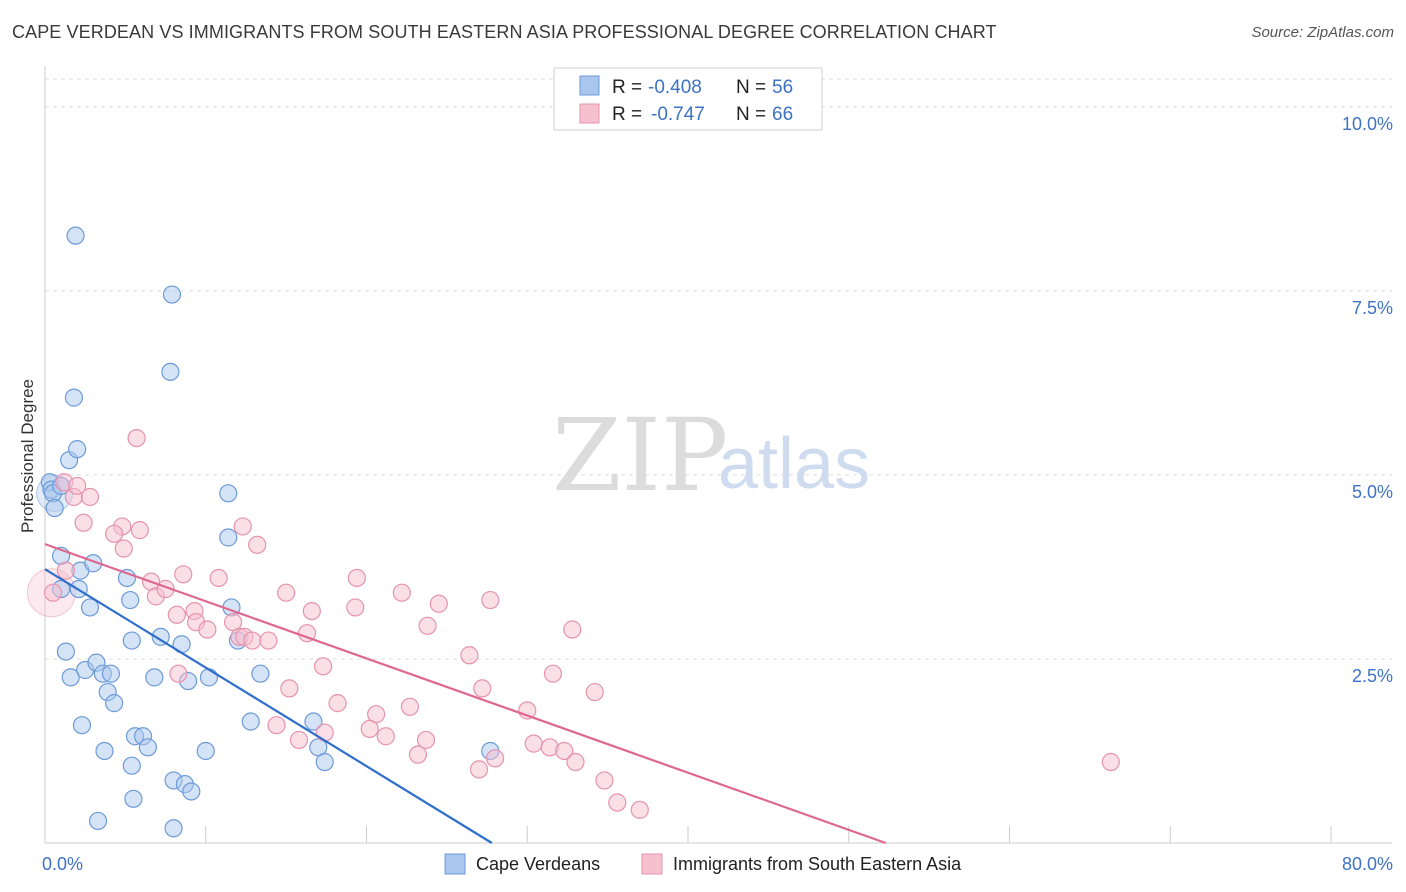 This screenshot has width=1406, height=892. Describe the element at coordinates (627, 87) in the screenshot. I see `legend-r-label-1: R =` at that location.